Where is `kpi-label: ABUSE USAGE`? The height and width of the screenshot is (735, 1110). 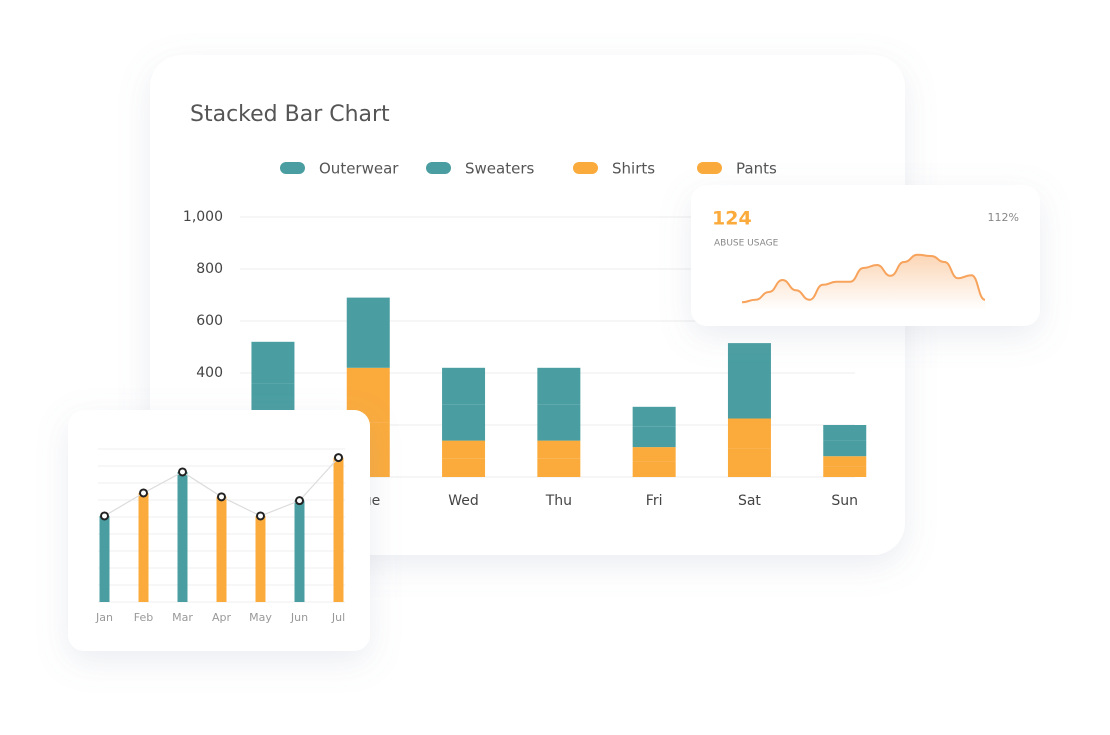 kpi-label: ABUSE USAGE is located at coordinates (746, 244).